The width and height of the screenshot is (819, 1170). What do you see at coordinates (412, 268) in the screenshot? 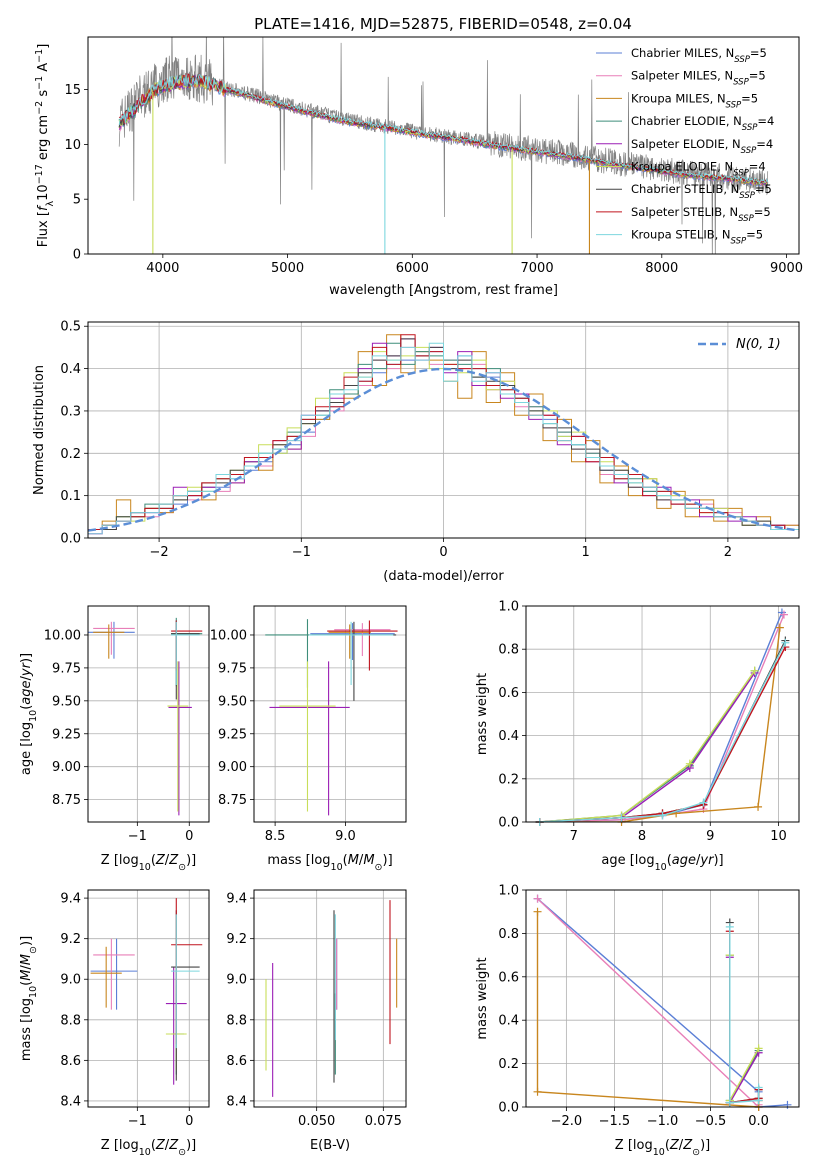
I see `x-tick-label: 6000` at bounding box center [412, 268].